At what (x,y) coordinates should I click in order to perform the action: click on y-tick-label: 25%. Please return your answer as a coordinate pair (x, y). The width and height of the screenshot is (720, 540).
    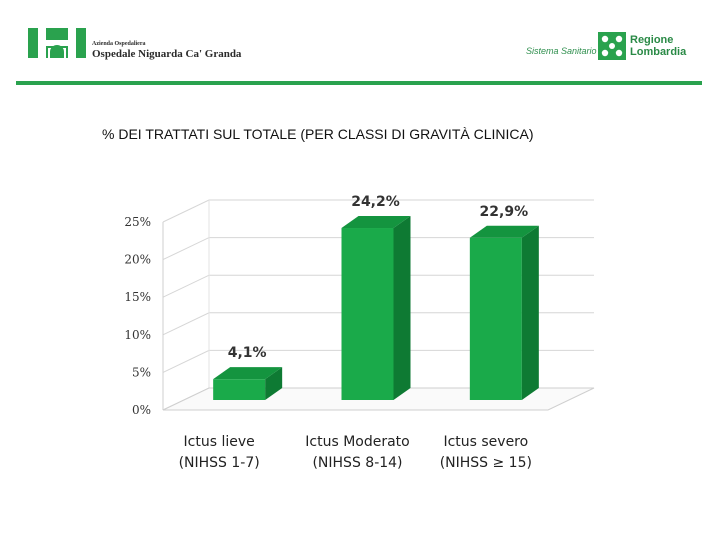
    Looking at the image, I should click on (137, 222).